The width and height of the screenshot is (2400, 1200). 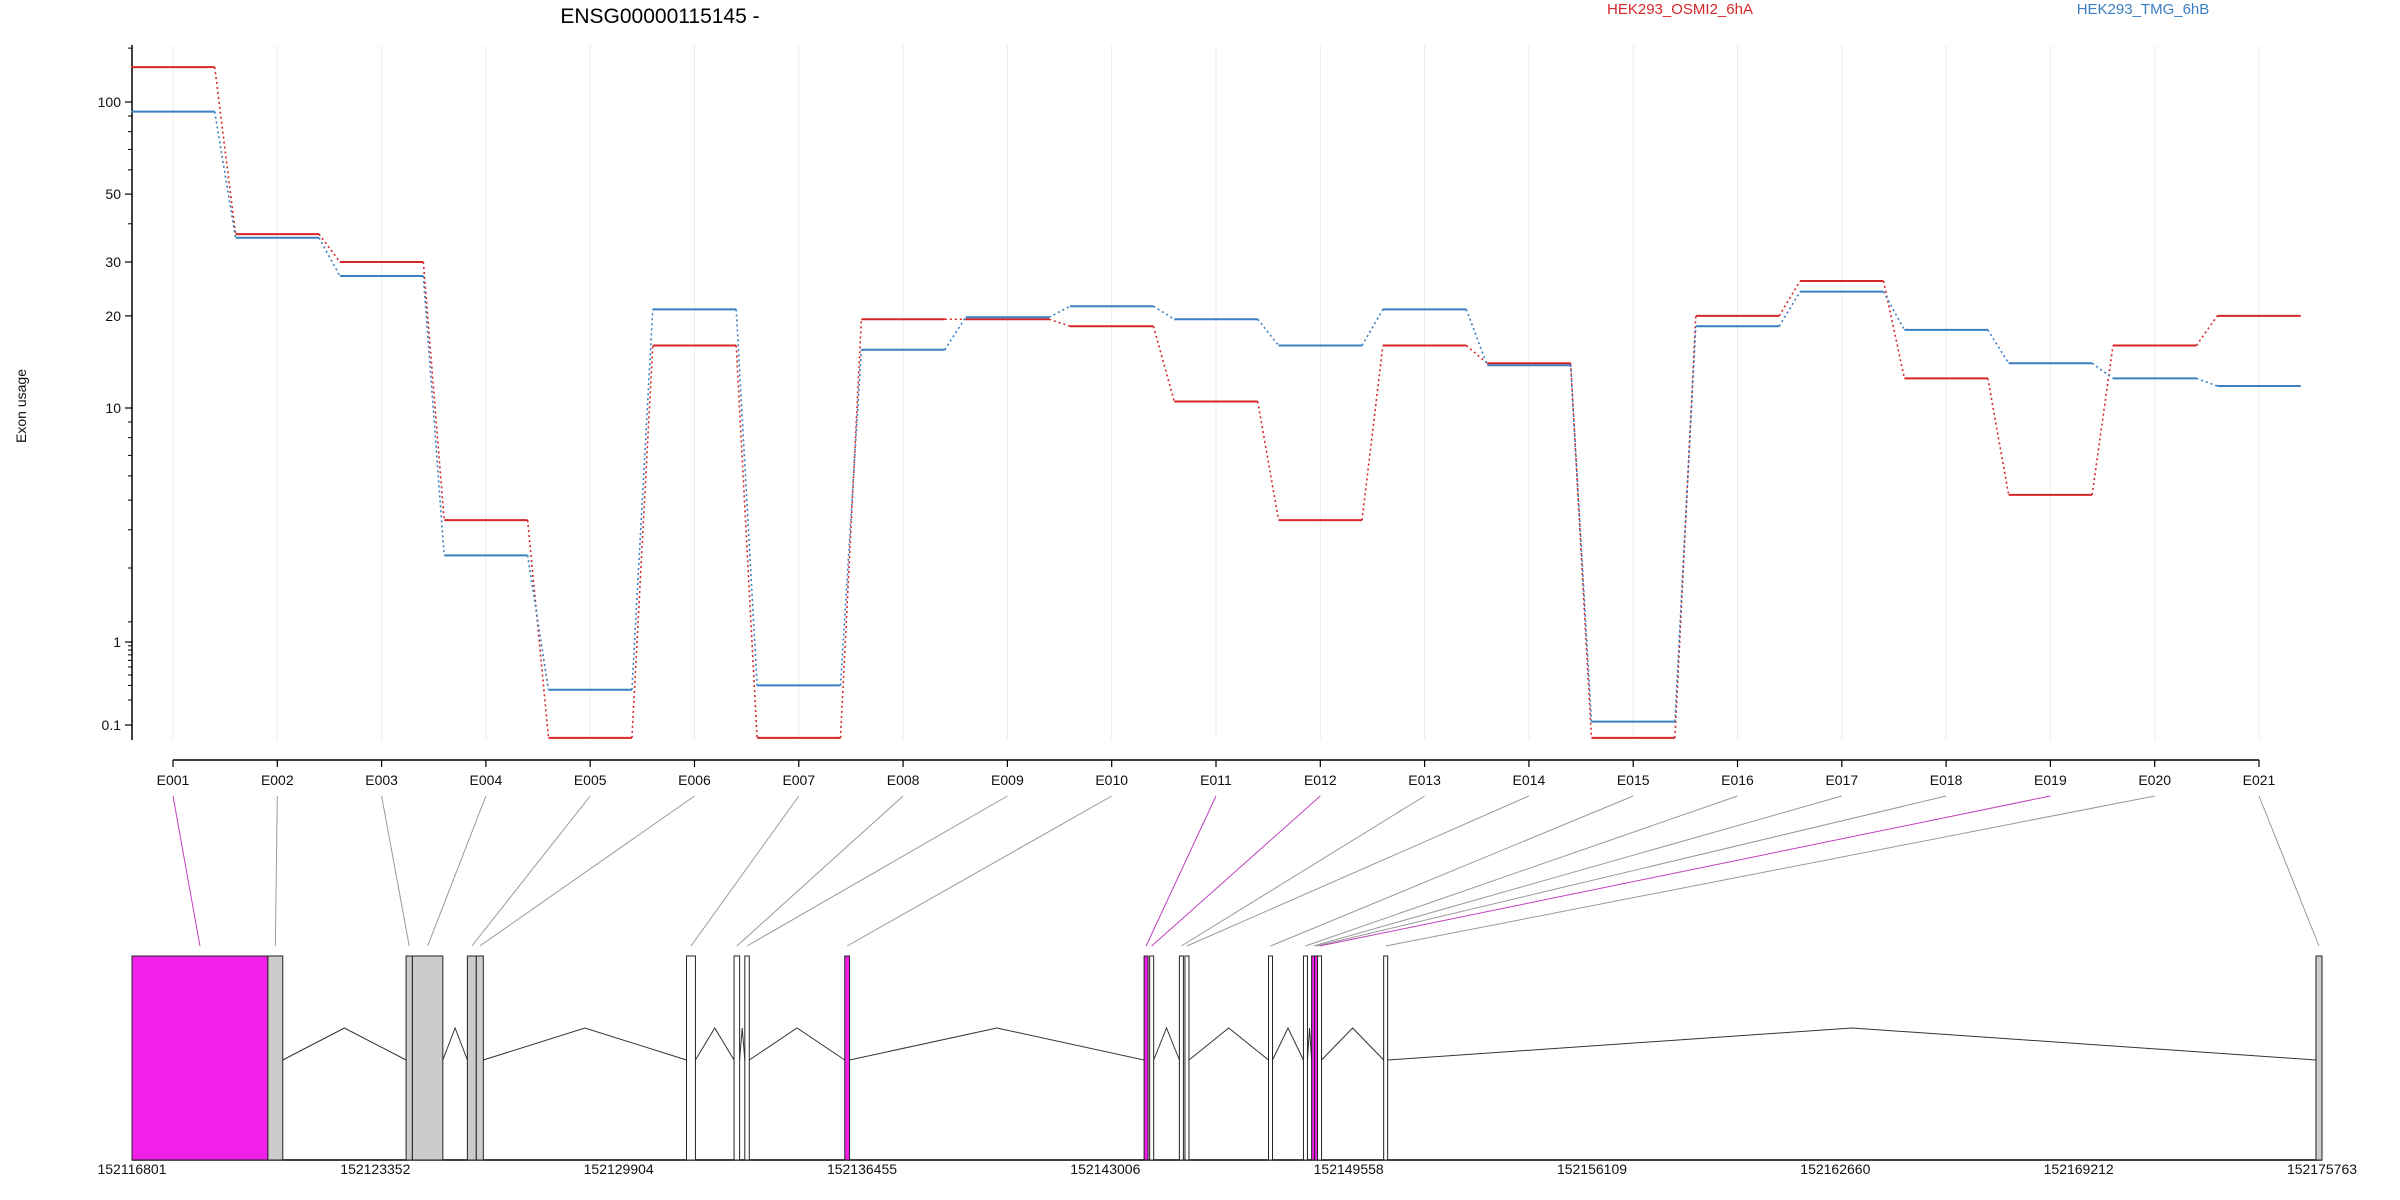 What do you see at coordinates (2322, 1169) in the screenshot?
I see `coordinate-label: 152175763` at bounding box center [2322, 1169].